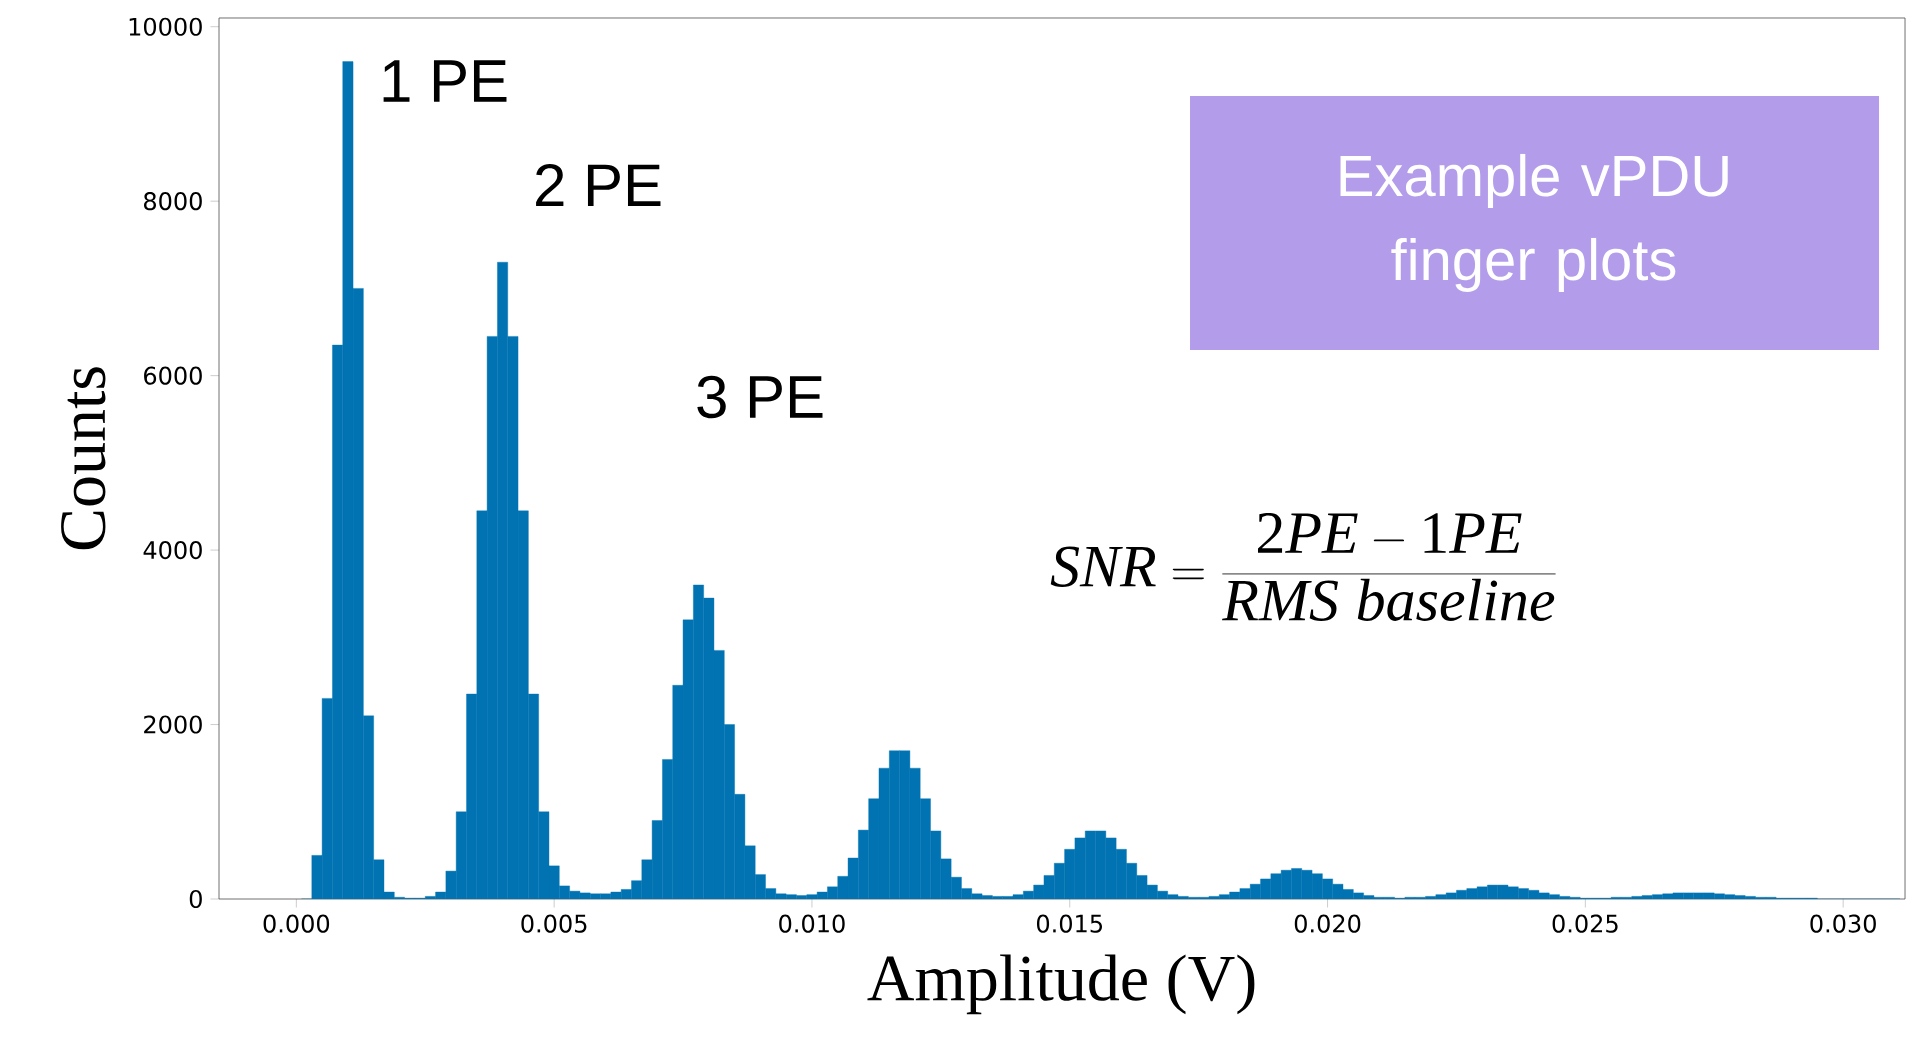 The height and width of the screenshot is (1043, 1911). I want to click on y-tick-label: 0, so click(195, 899).